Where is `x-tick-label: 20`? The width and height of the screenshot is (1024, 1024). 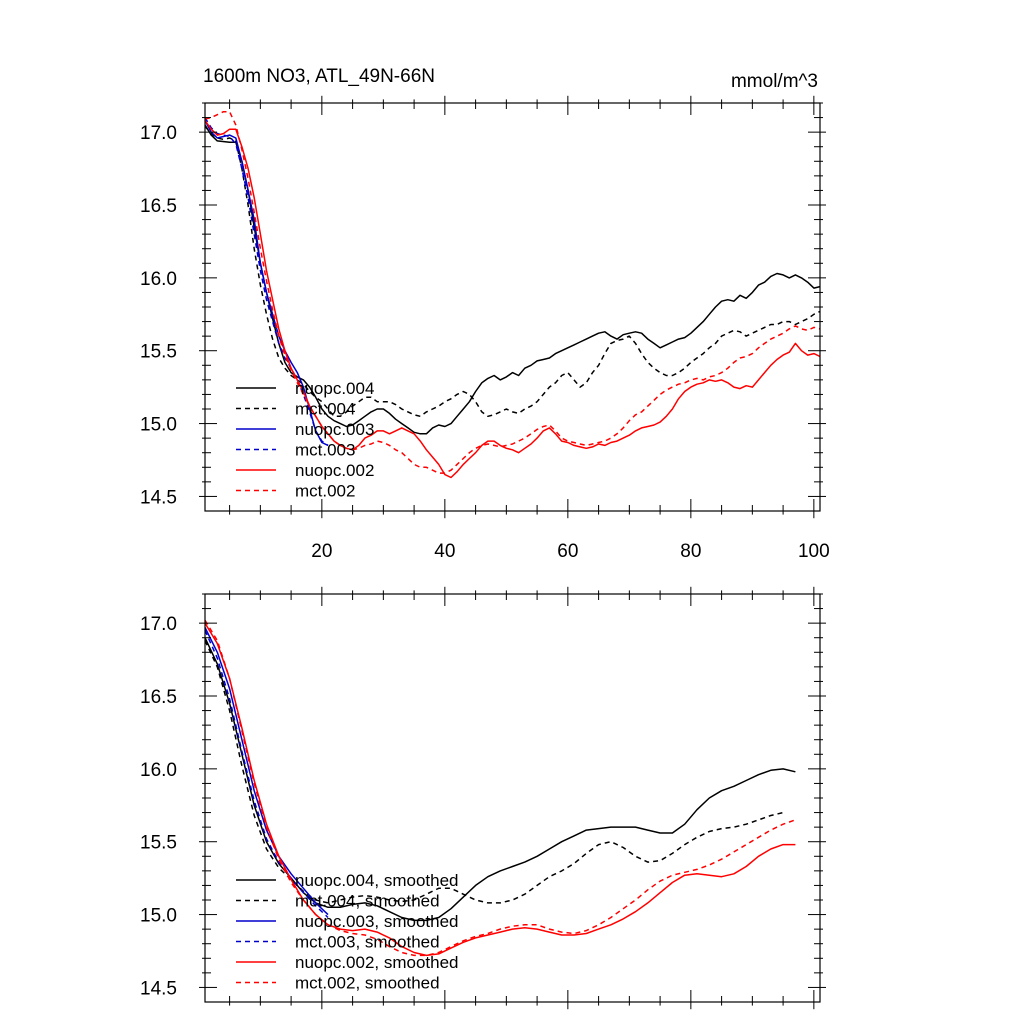 x-tick-label: 20 is located at coordinates (321, 551).